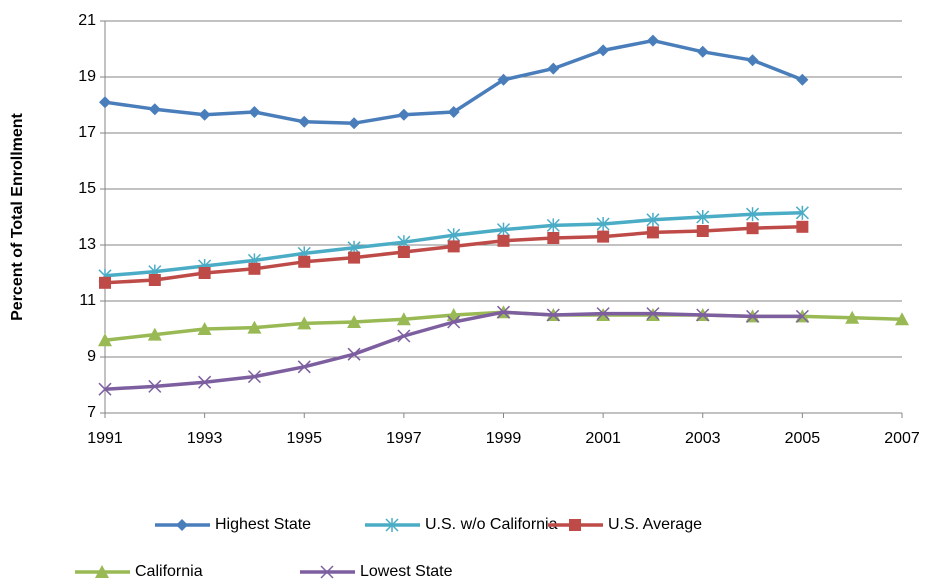 The height and width of the screenshot is (586, 930). What do you see at coordinates (105, 438) in the screenshot?
I see `x-tick-label: 1991` at bounding box center [105, 438].